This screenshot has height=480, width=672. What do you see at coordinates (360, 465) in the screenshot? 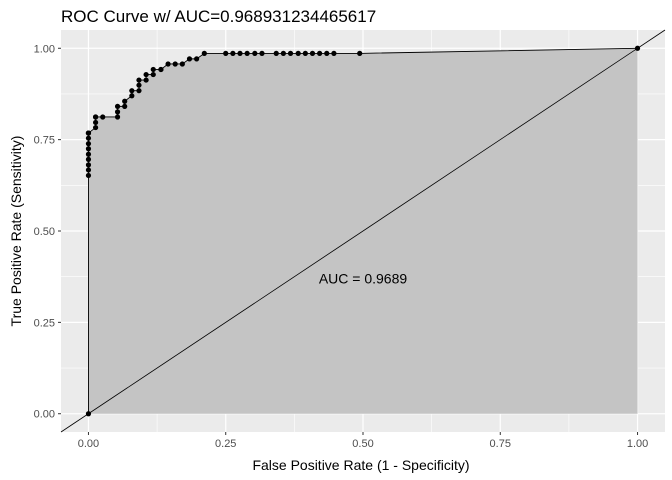
I see `x-axis-title: False Positive Rate (1 - Specificity)` at bounding box center [360, 465].